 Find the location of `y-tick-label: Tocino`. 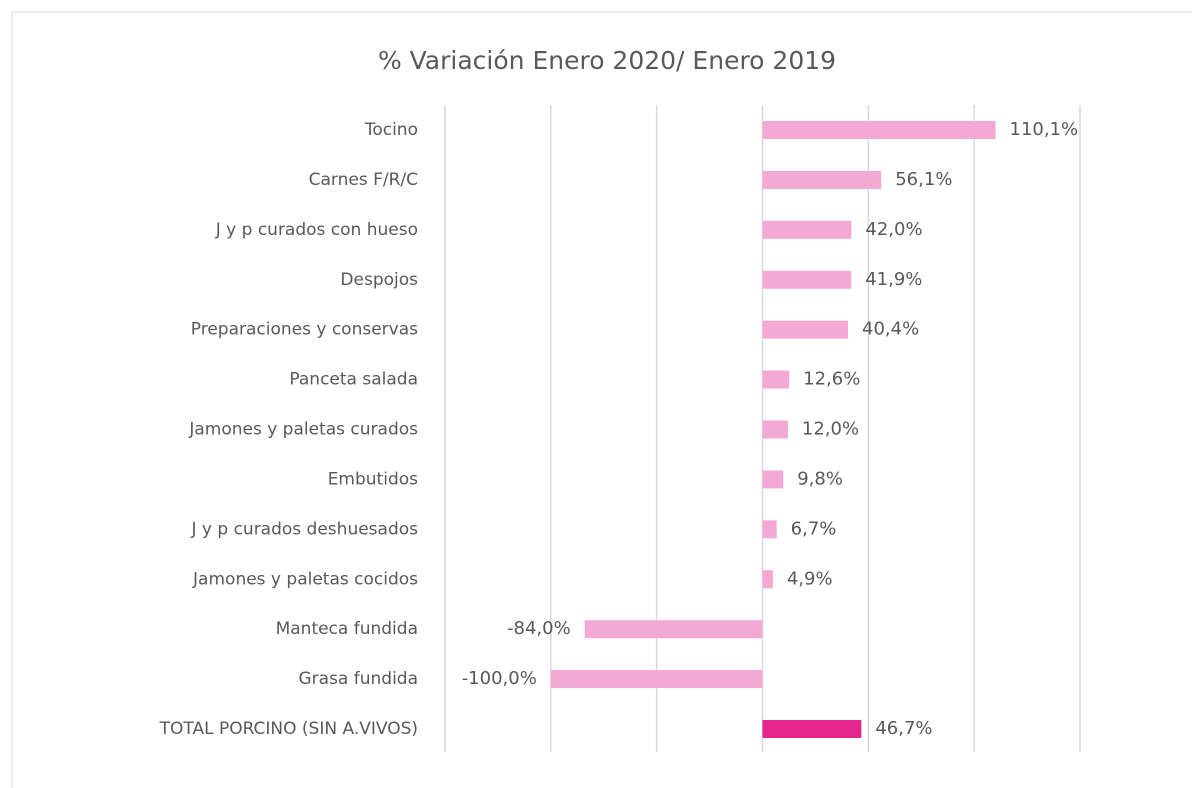

y-tick-label: Tocino is located at coordinates (391, 130).